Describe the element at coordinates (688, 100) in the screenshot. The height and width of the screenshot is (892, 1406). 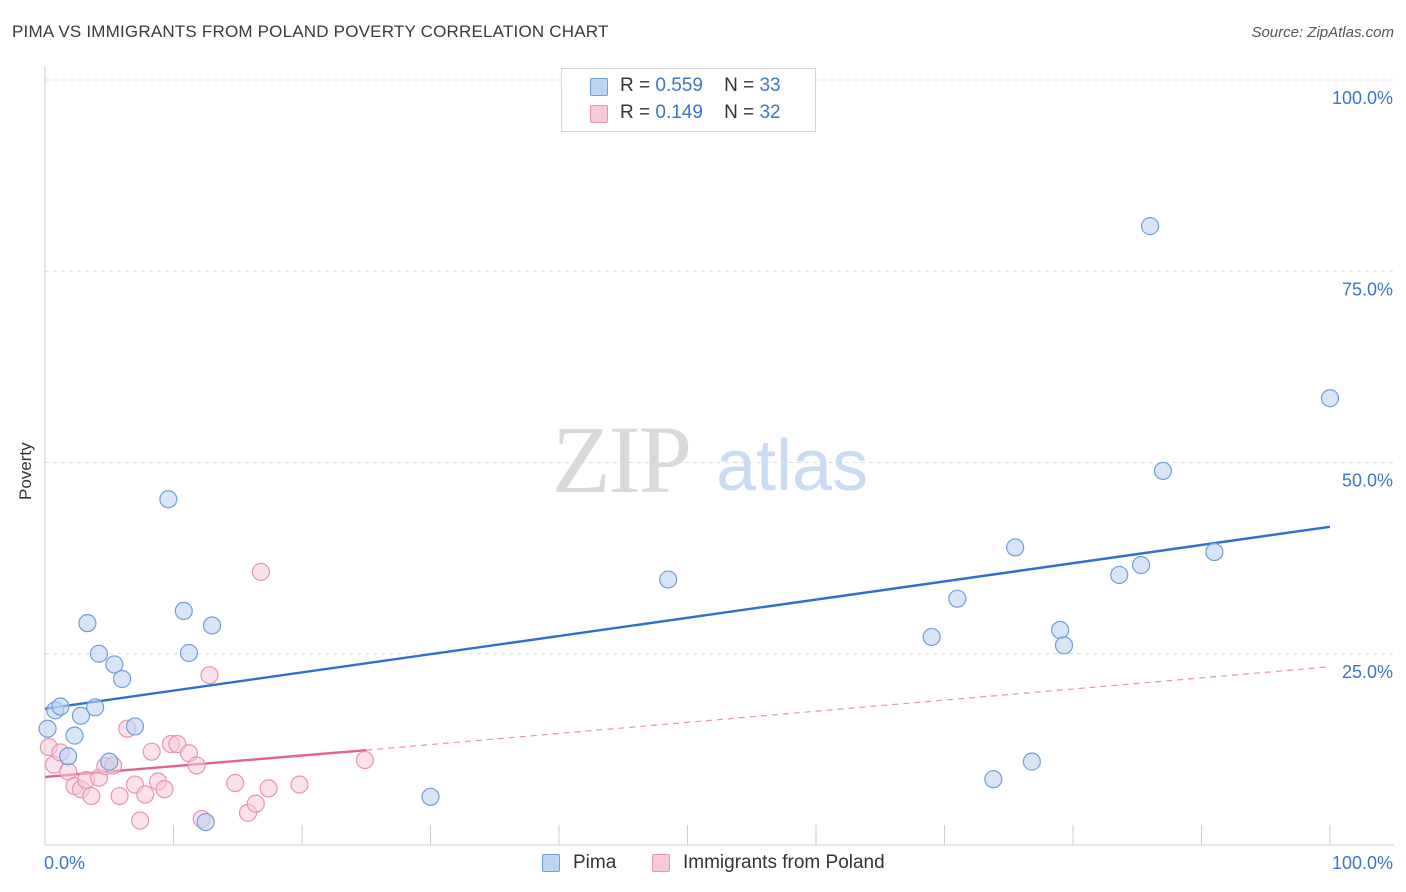
I see `correlation-legend: R = 0.559 N = 33 R = 0.149 N = 32` at that location.